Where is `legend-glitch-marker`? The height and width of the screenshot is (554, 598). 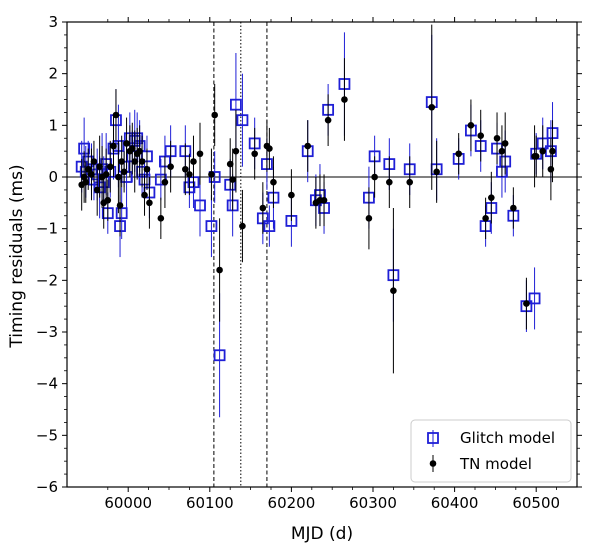
legend-glitch-marker is located at coordinates (433, 438).